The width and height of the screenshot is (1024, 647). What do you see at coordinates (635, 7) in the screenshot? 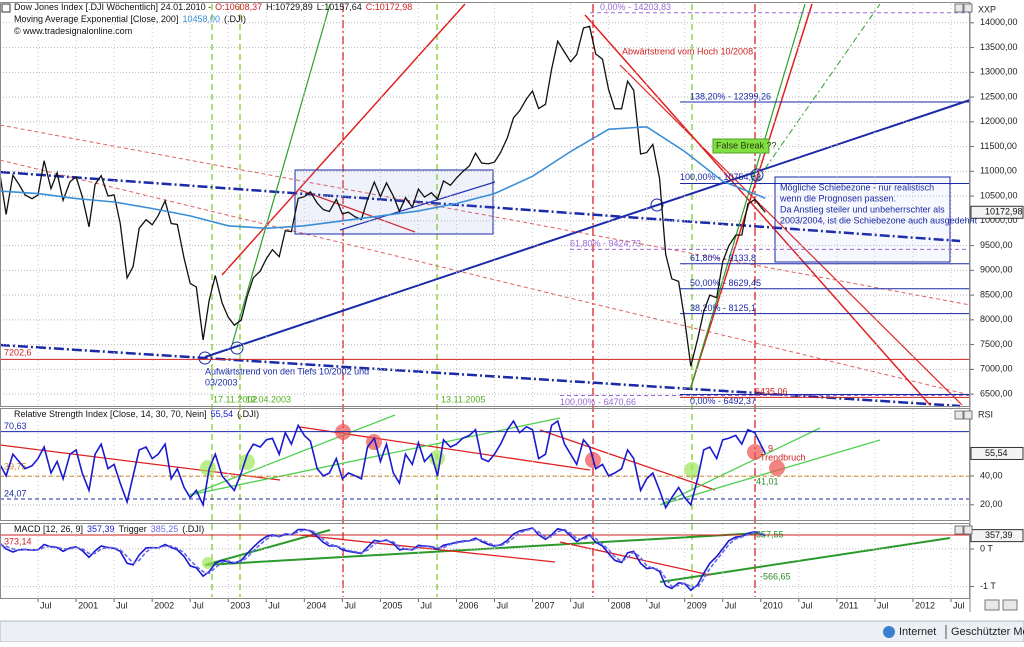
I see `level-label: 0,00% - 14203,83` at bounding box center [635, 7].